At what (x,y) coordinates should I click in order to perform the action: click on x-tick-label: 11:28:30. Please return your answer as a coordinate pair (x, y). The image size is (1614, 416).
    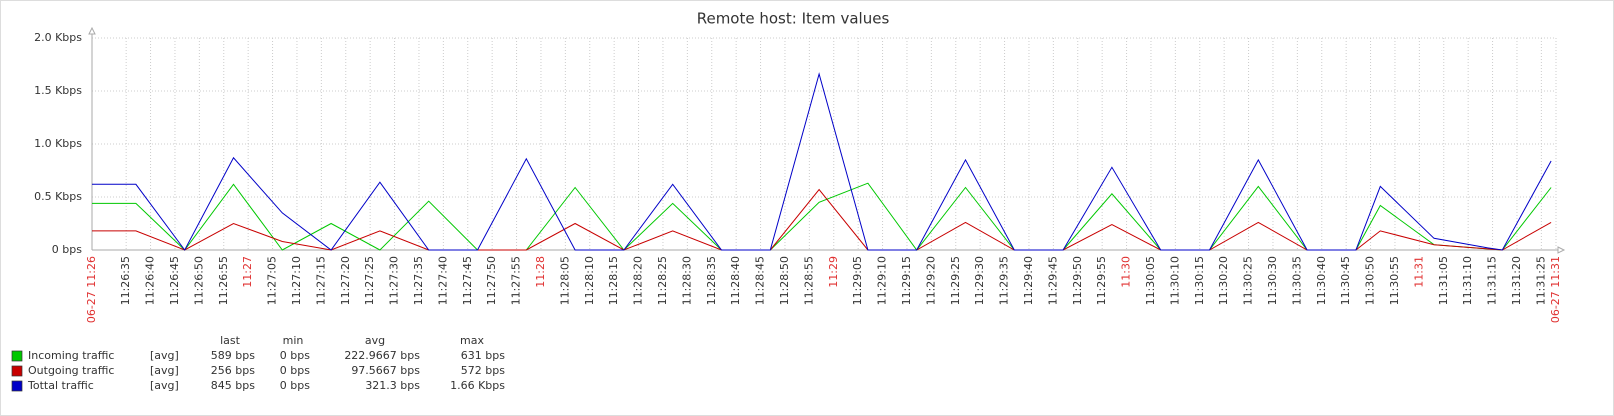
    Looking at the image, I should click on (686, 280).